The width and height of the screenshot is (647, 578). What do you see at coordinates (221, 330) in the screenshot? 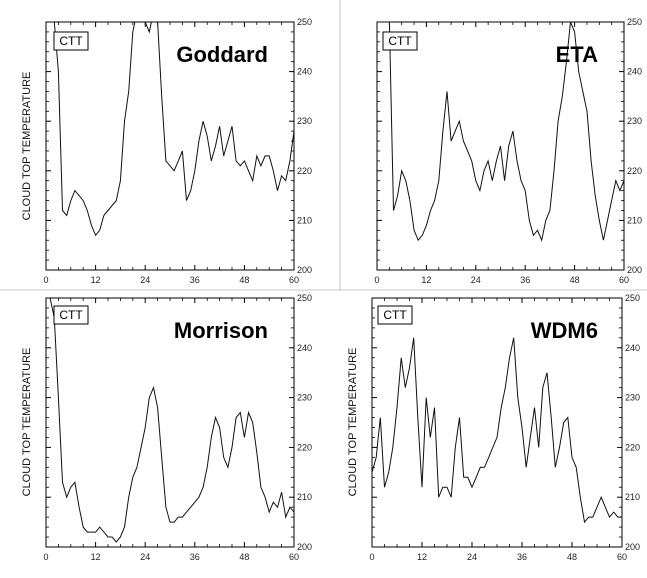
I see `panel-title: Morrison` at bounding box center [221, 330].